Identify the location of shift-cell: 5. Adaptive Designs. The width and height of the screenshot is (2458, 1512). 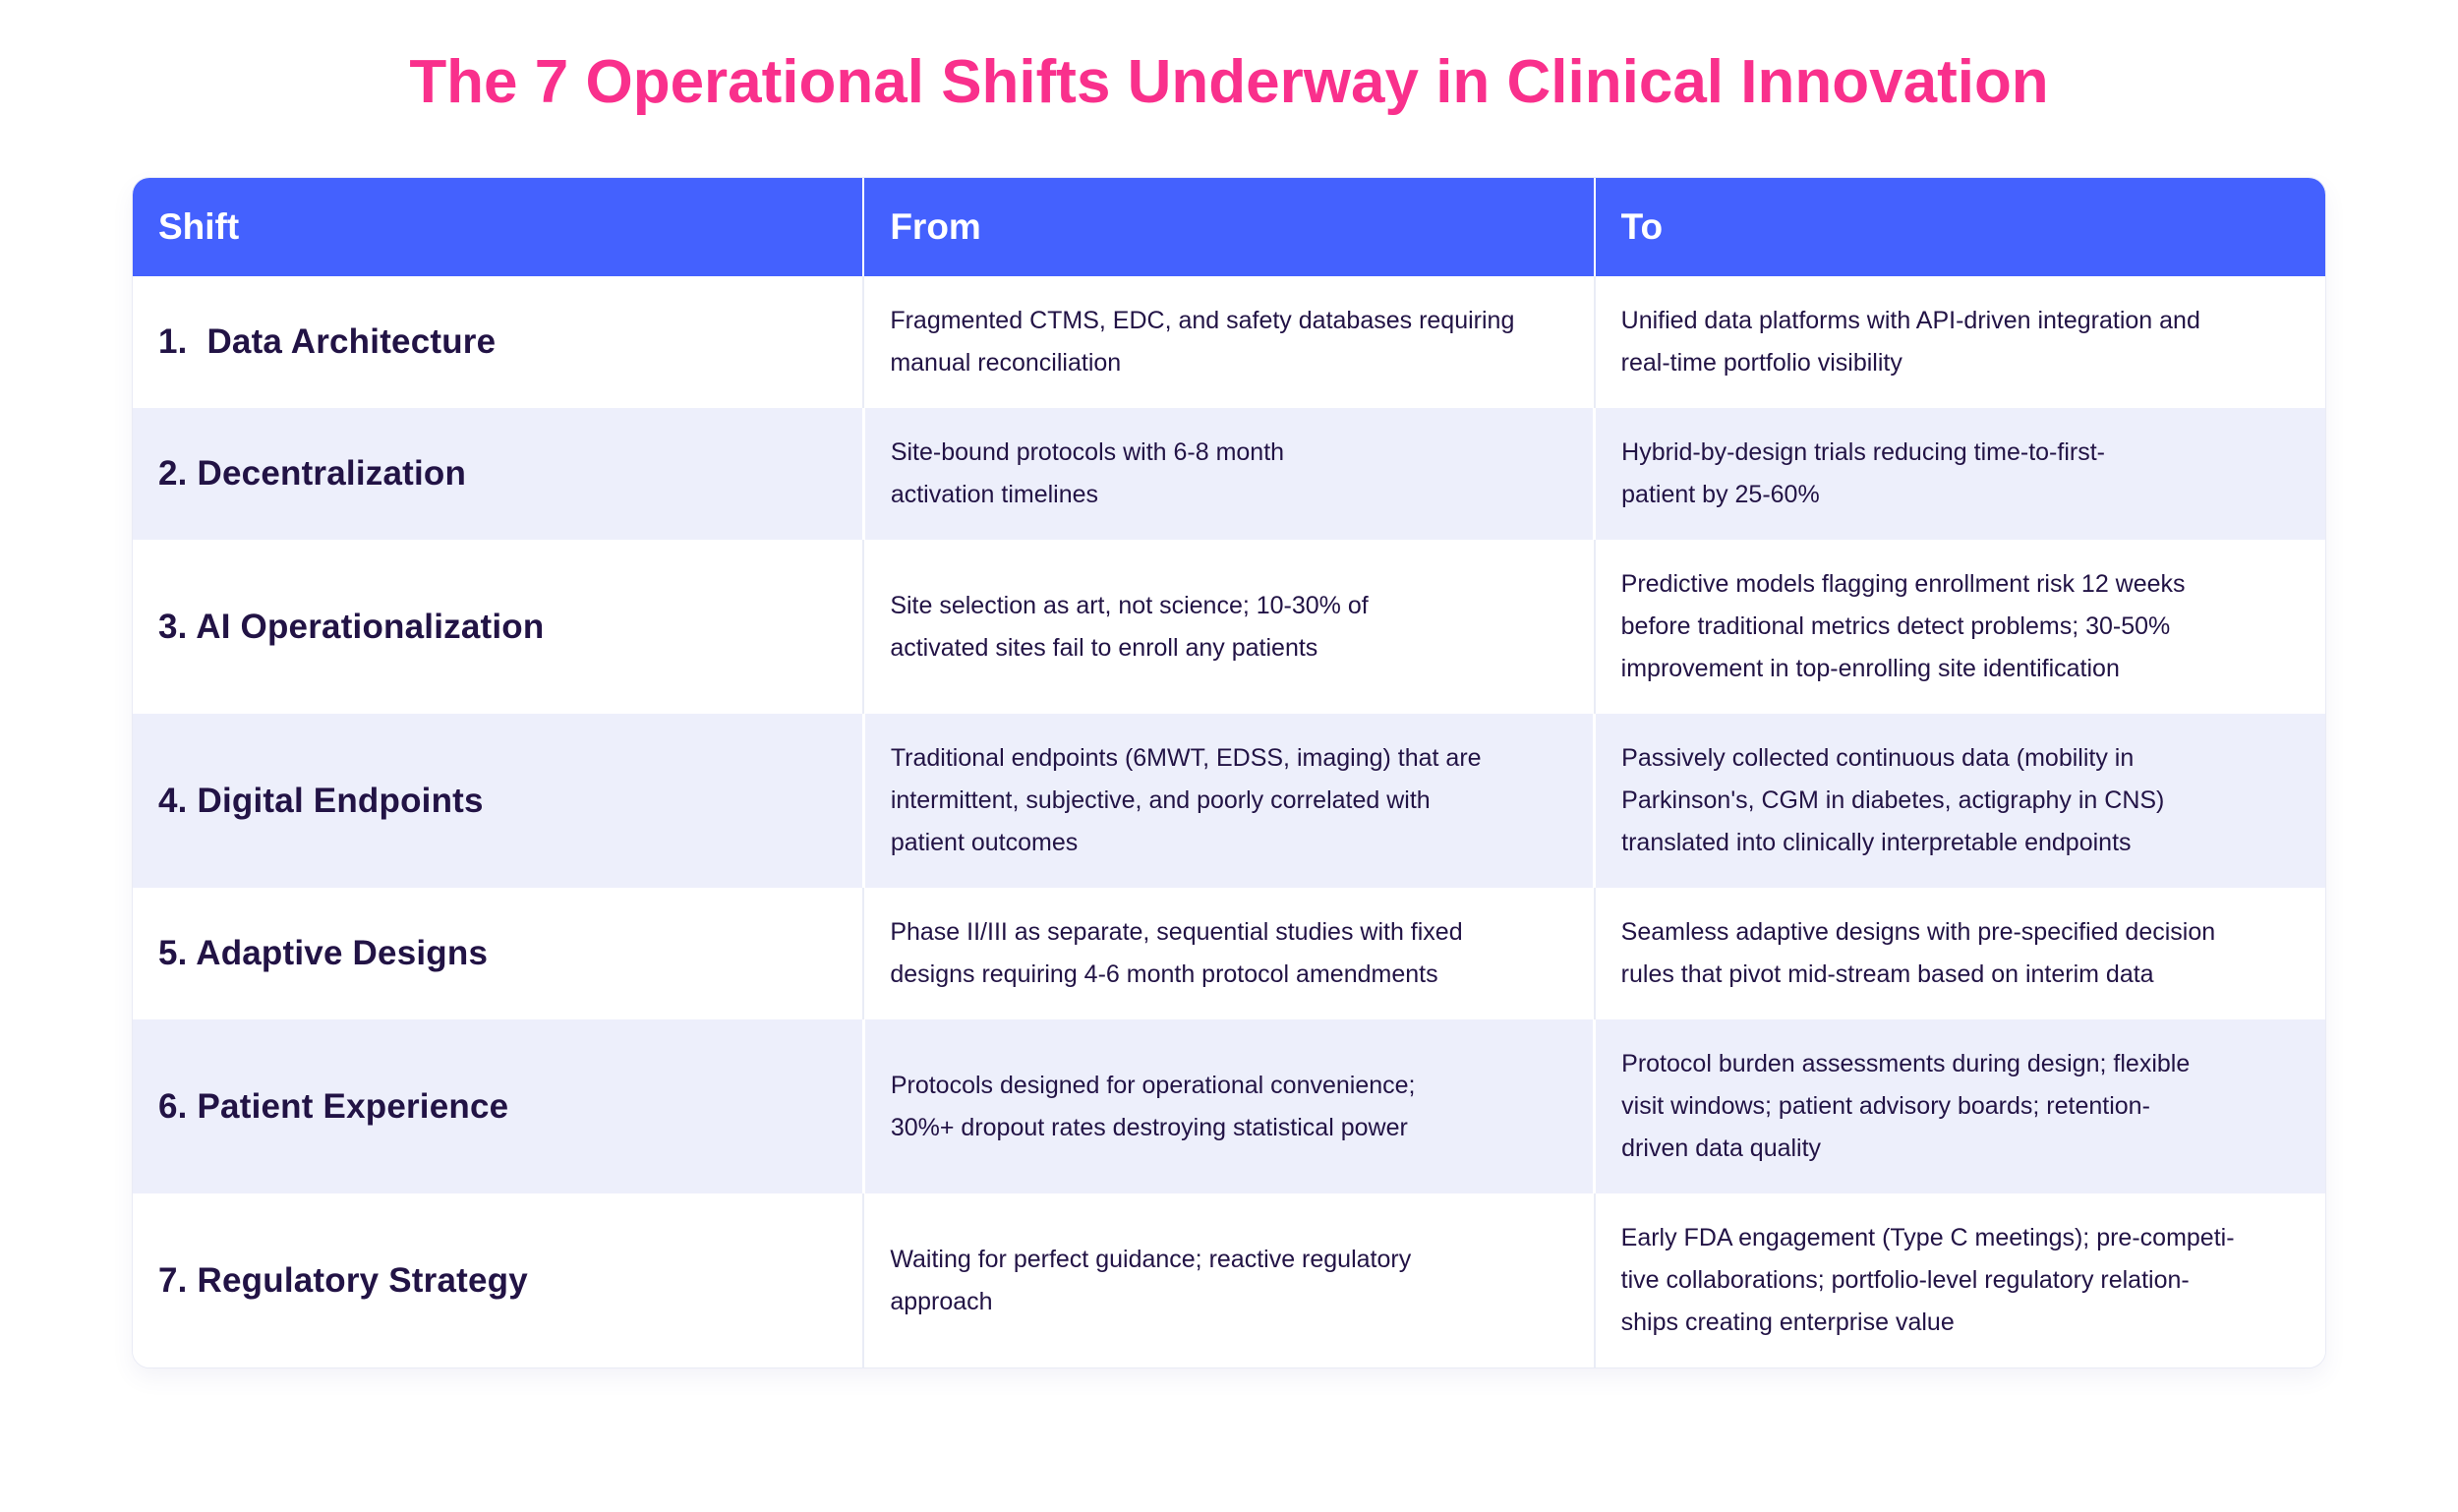
(498, 953).